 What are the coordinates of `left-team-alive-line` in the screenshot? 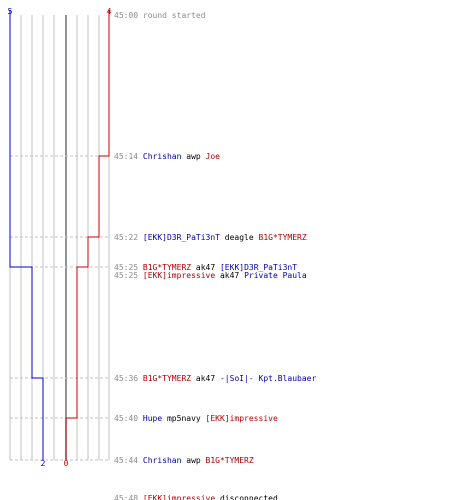 It's located at (26, 235).